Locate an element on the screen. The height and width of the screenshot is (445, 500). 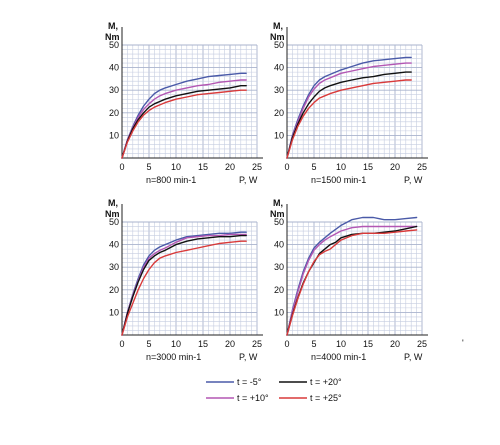
panel-3000: 10 20 30 40 50 0 5 10 15 20 25 M,Nm P, W n=3000 min-1 is located at coordinates (184, 280).